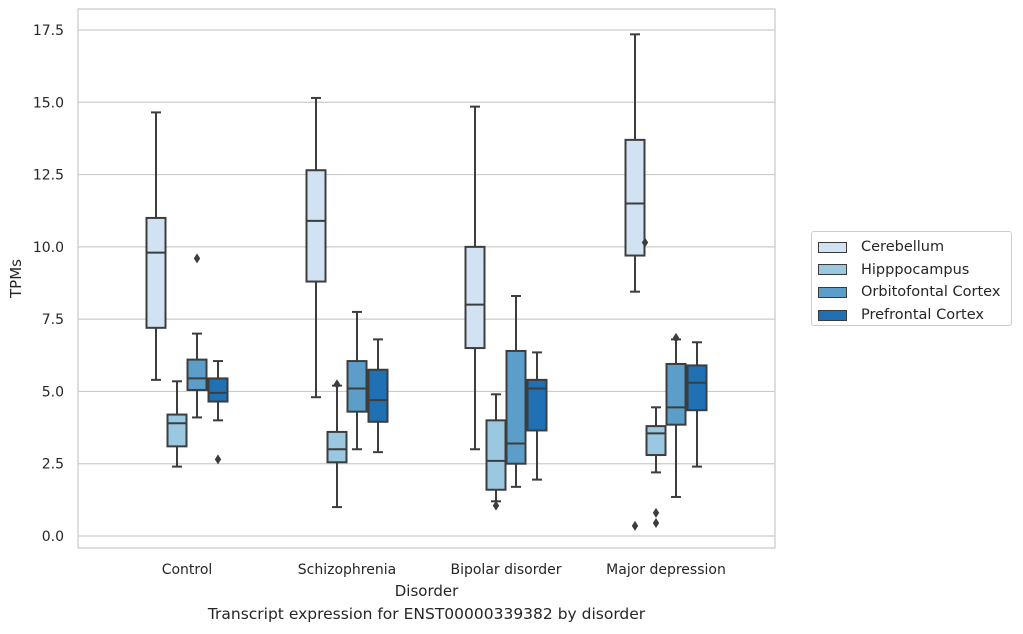  What do you see at coordinates (903, 247) in the screenshot?
I see `legend-label: Cerebellum` at bounding box center [903, 247].